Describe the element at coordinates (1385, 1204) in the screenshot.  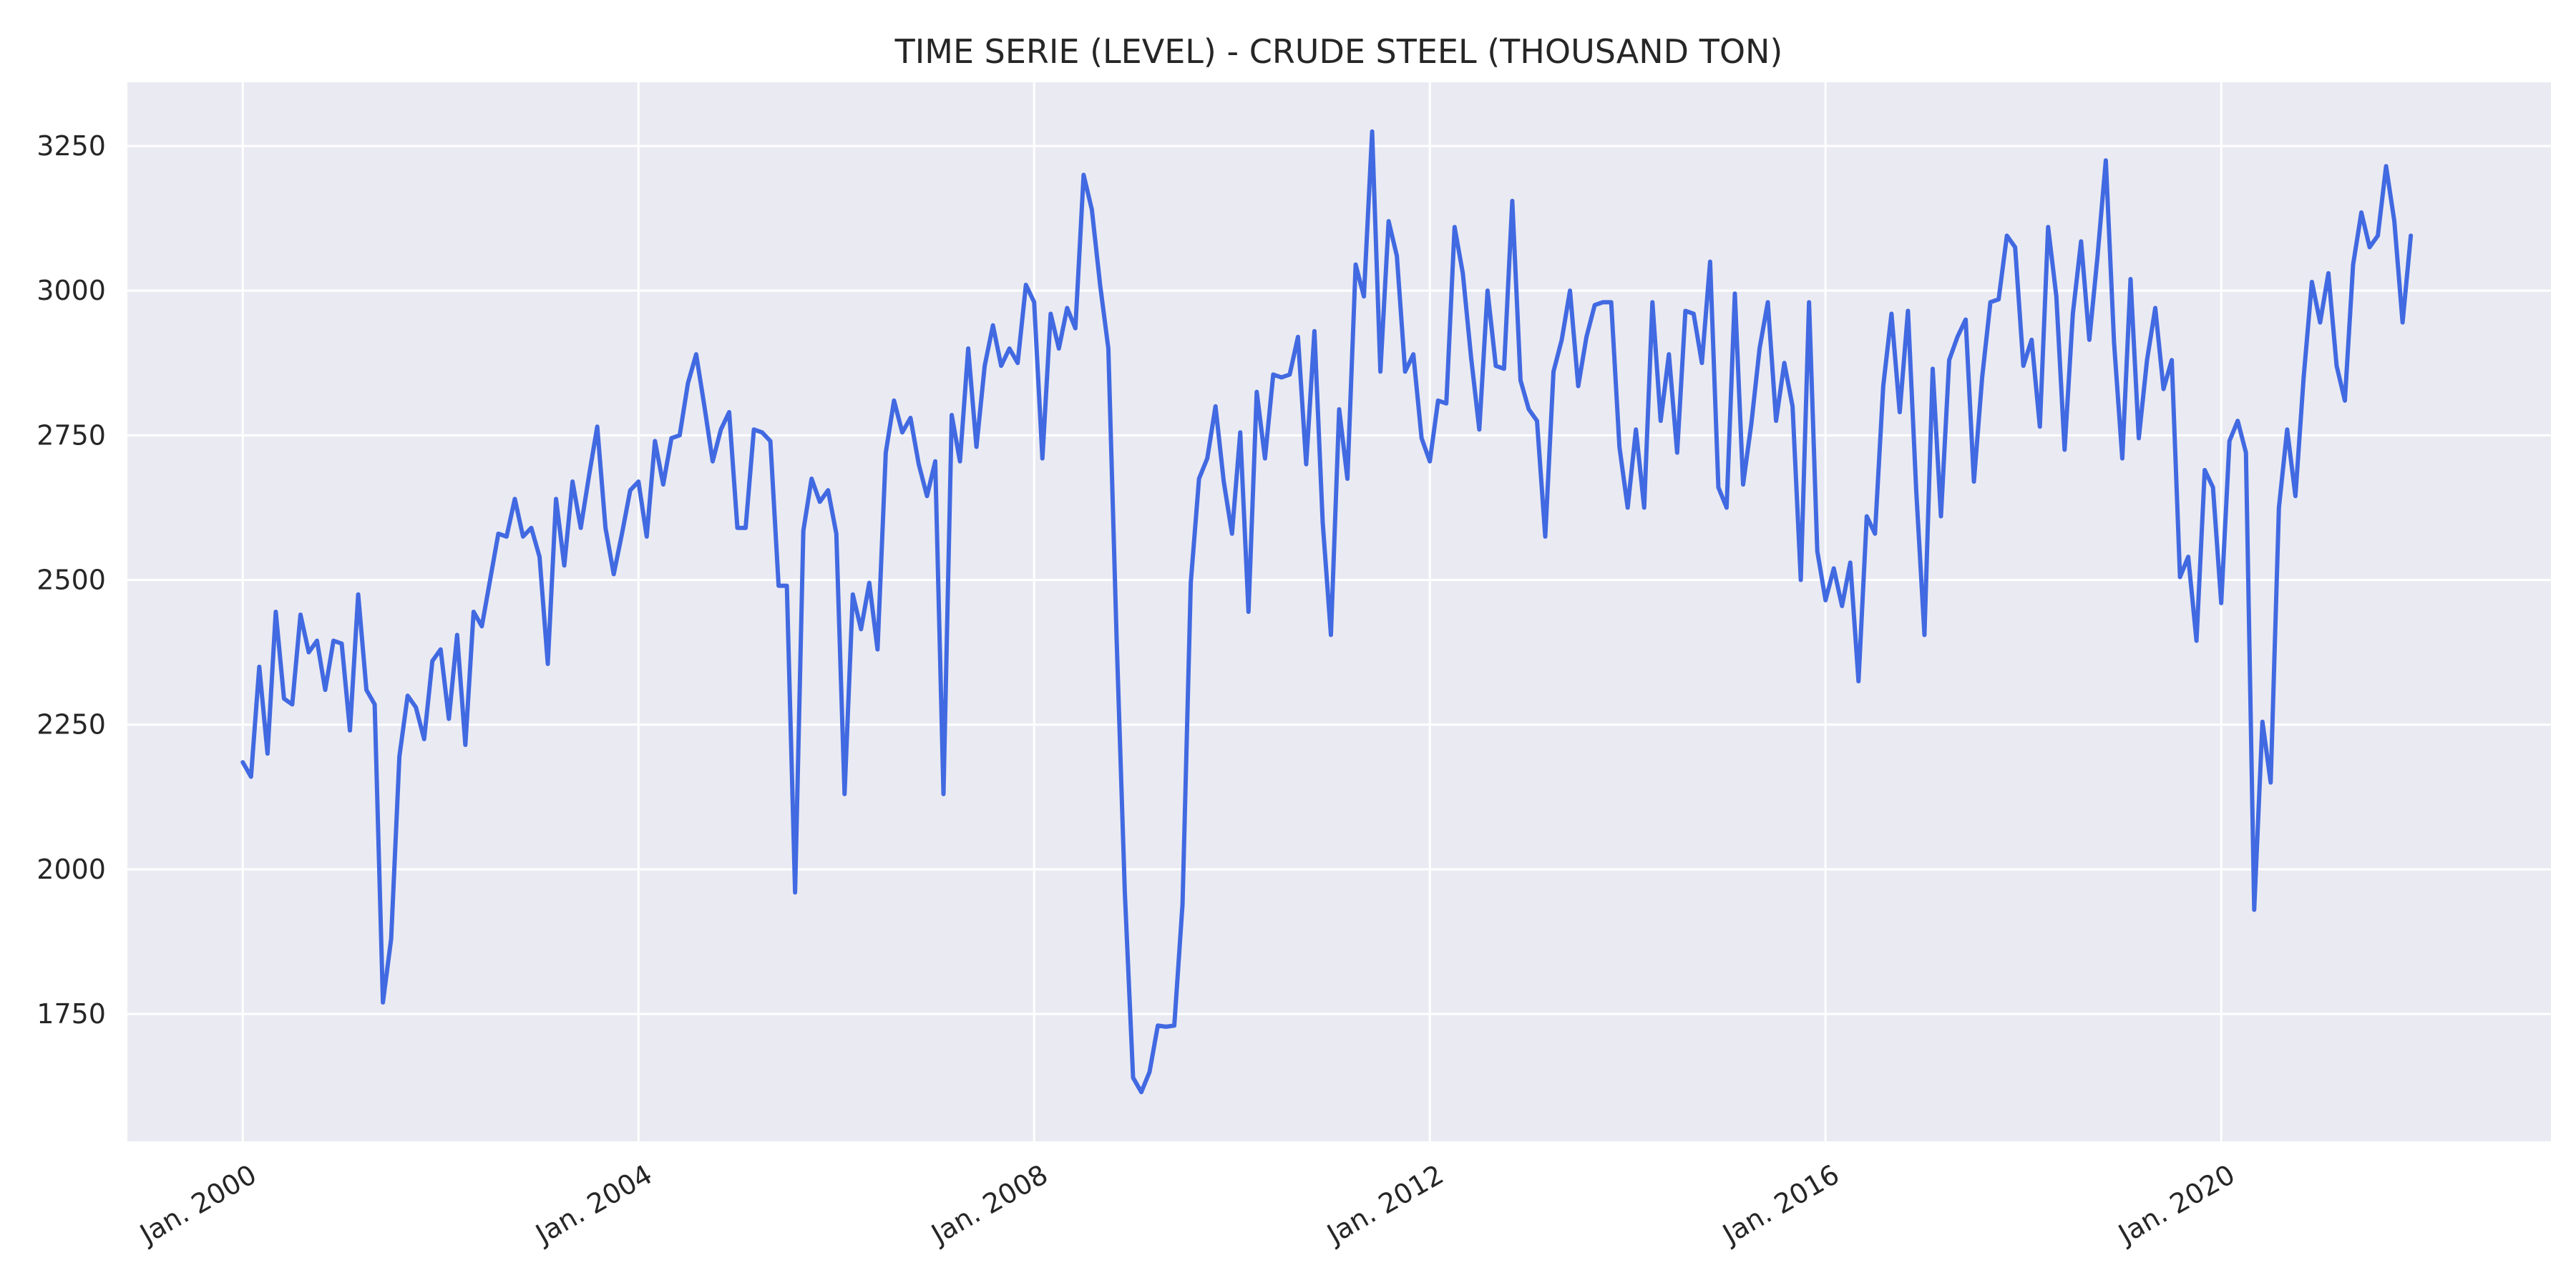
I see `x-tick-label: Jan. 2012` at that location.